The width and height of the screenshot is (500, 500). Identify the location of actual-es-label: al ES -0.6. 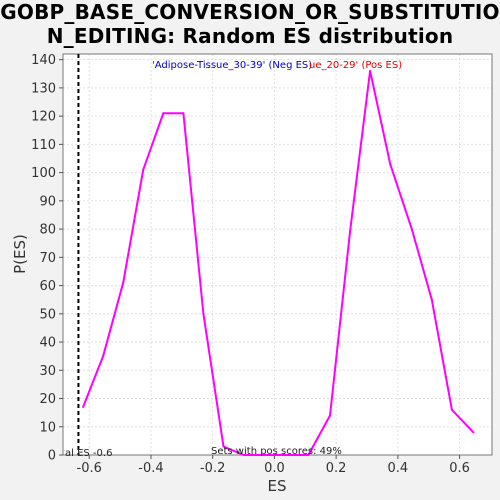
(88, 453).